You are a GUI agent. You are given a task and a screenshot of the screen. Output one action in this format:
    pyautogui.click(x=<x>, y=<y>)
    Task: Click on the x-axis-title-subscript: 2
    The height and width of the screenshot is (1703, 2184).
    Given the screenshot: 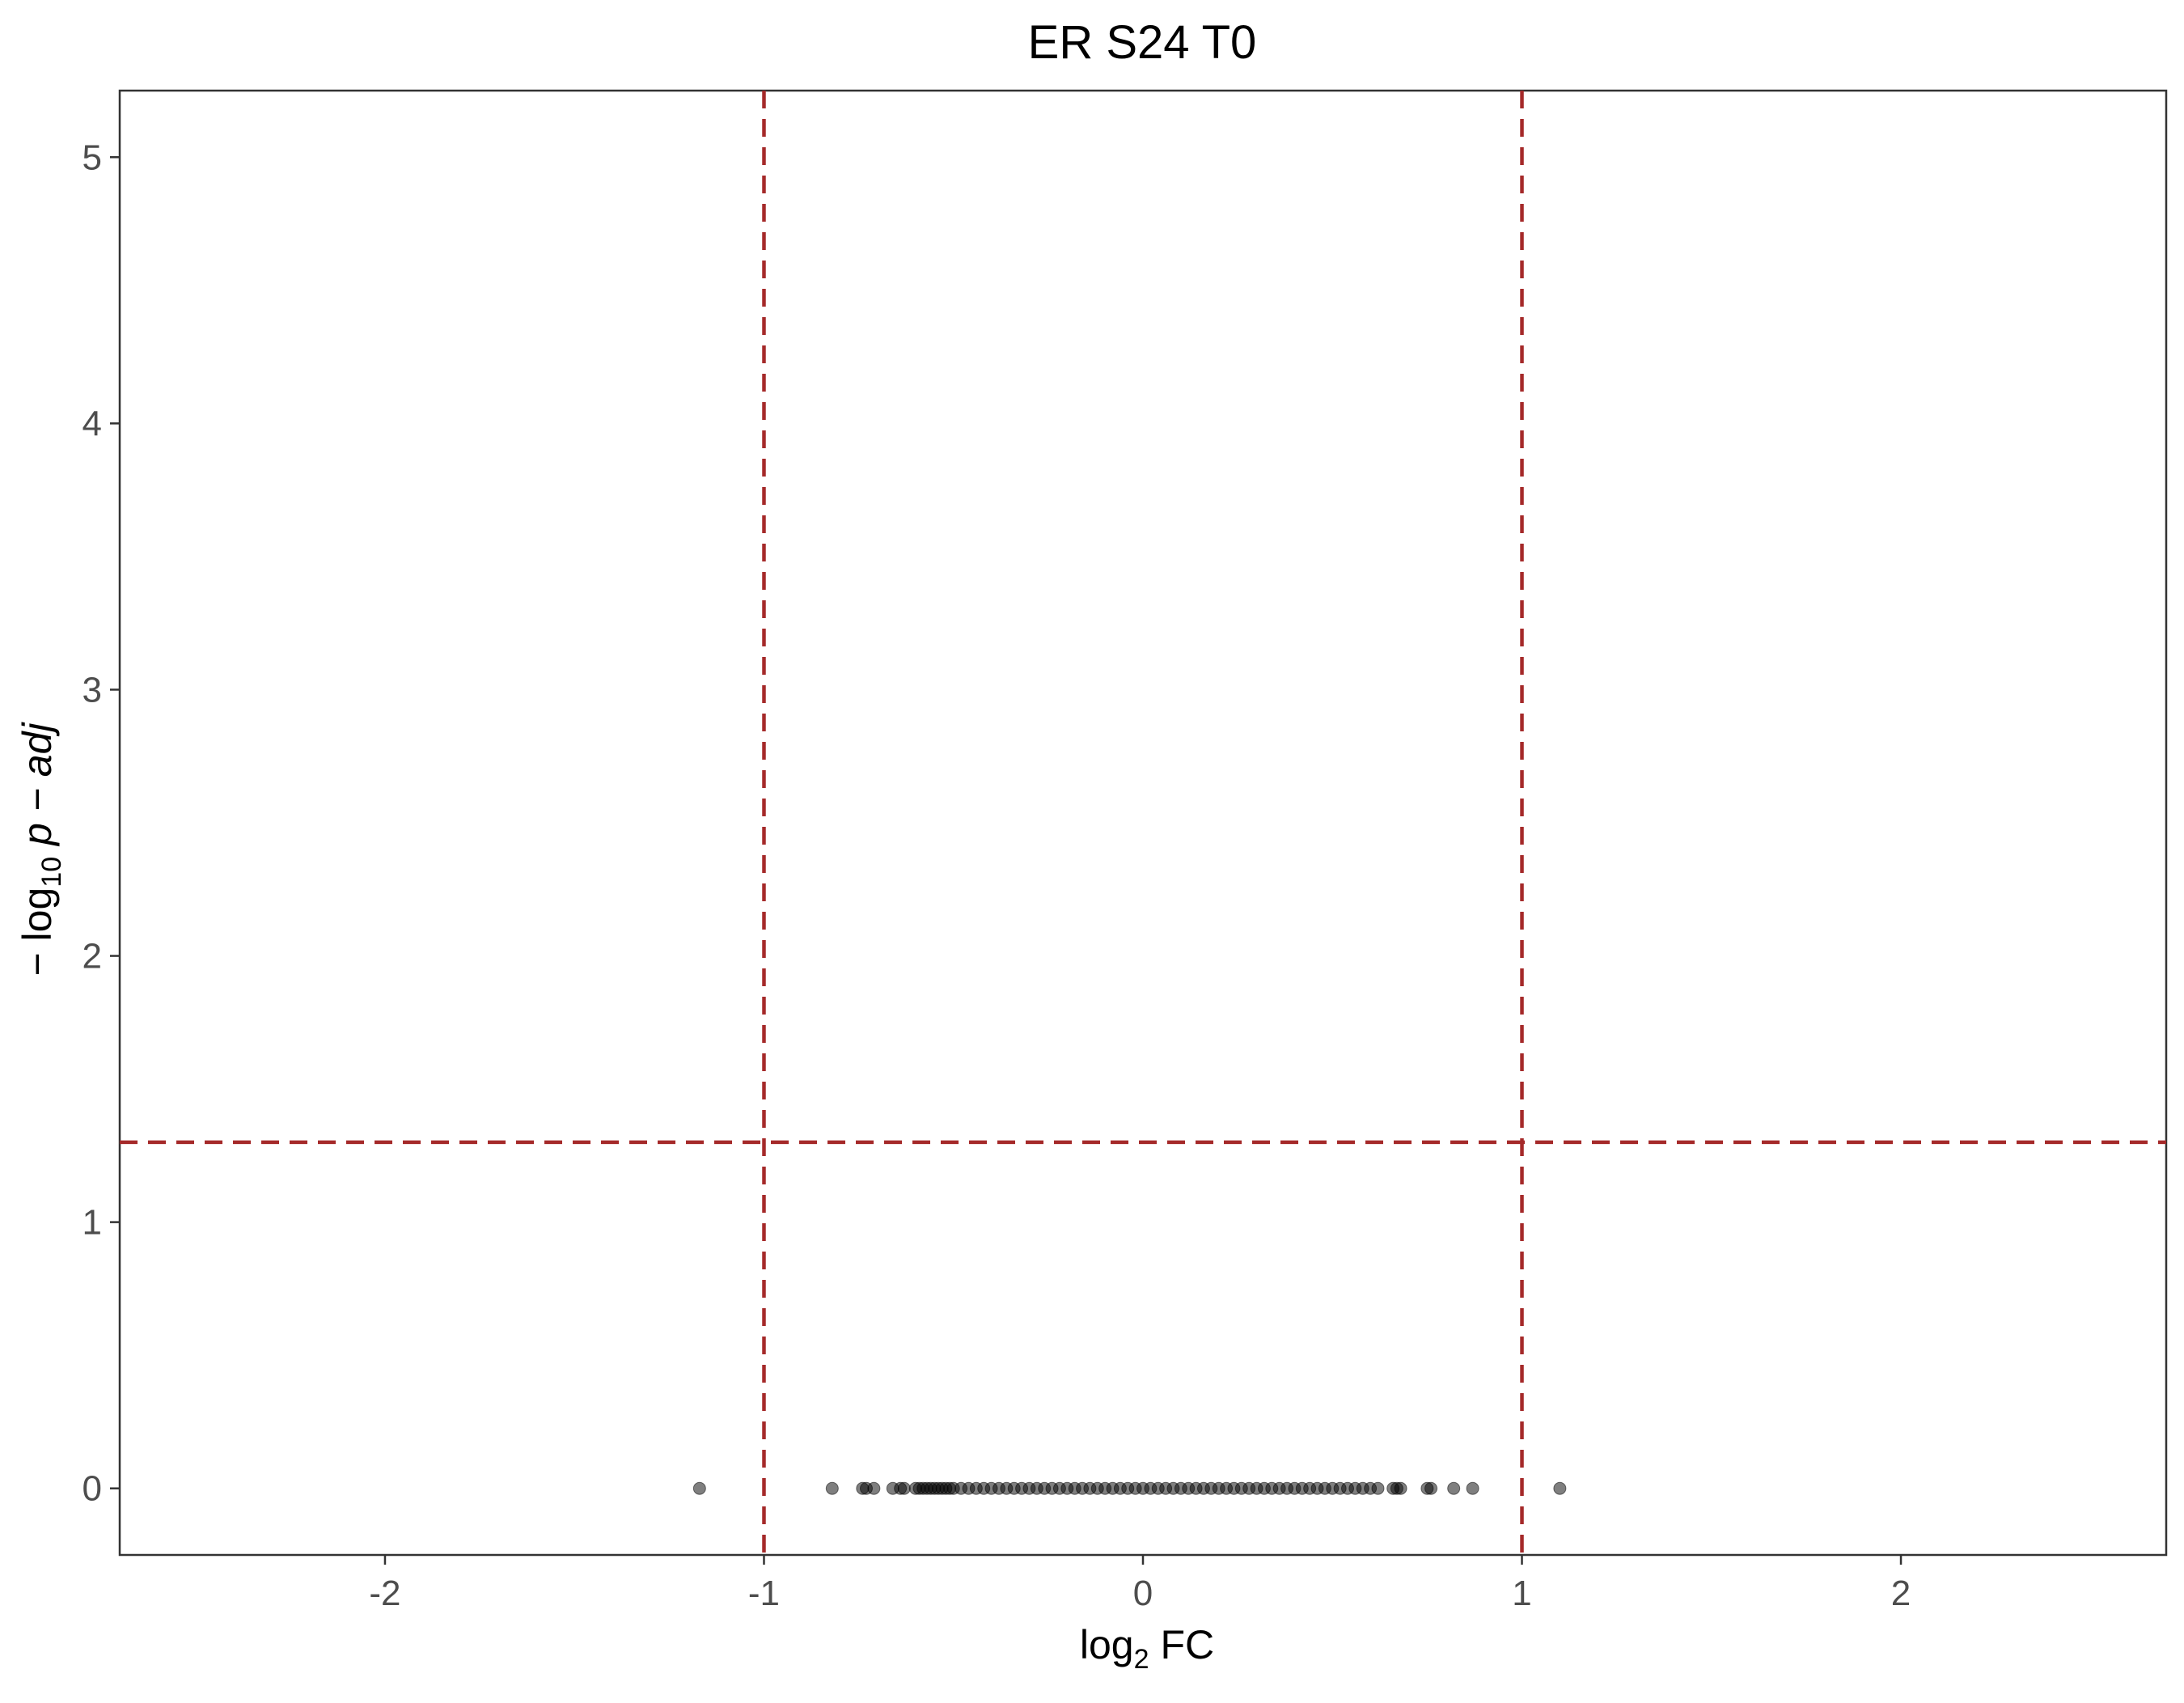 What is the action you would take?
    pyautogui.click(x=1141, y=1659)
    